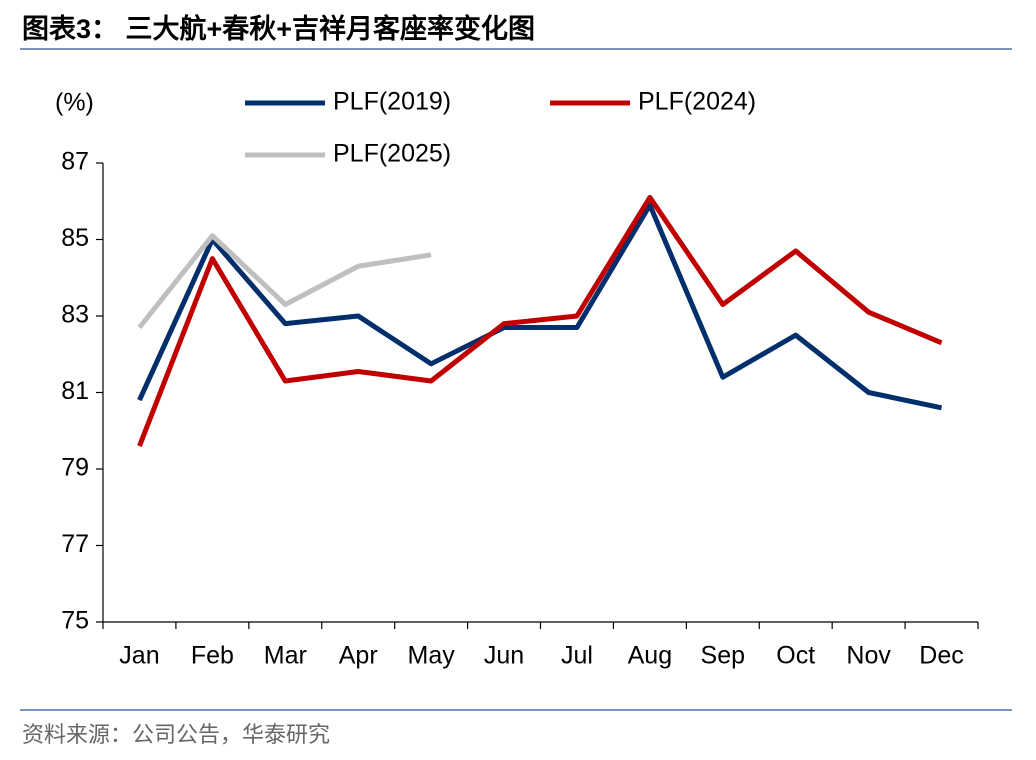  What do you see at coordinates (358, 656) in the screenshot?
I see `x-tick-label: Apr` at bounding box center [358, 656].